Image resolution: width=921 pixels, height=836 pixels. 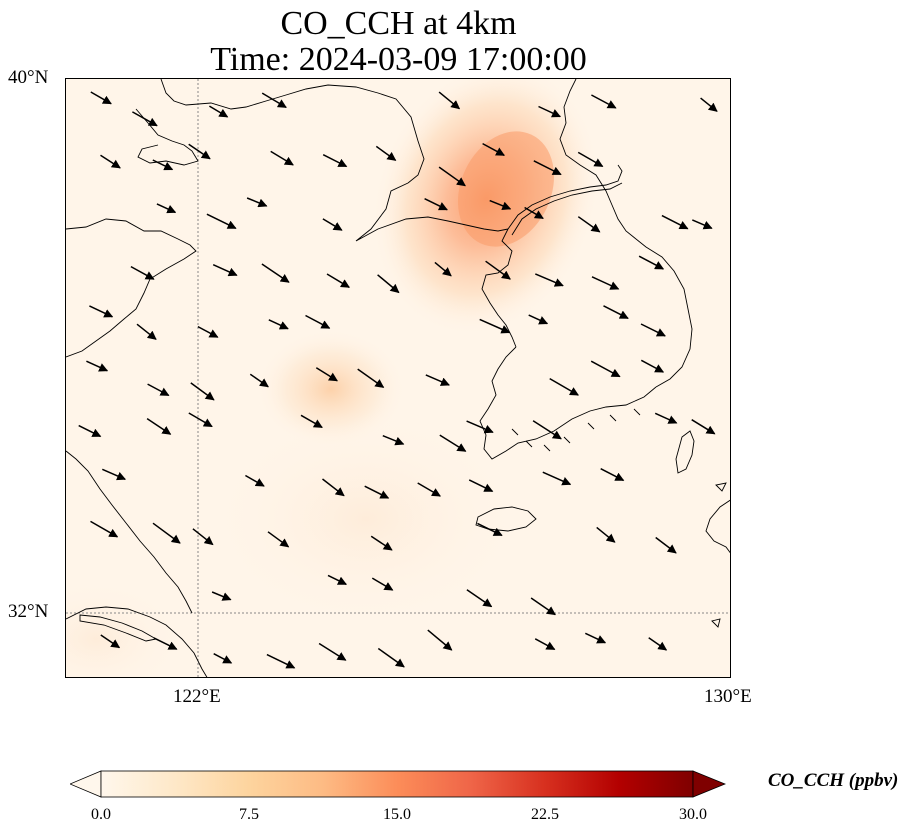 I want to click on lon-tick-122e: 122°E, so click(x=197, y=696).